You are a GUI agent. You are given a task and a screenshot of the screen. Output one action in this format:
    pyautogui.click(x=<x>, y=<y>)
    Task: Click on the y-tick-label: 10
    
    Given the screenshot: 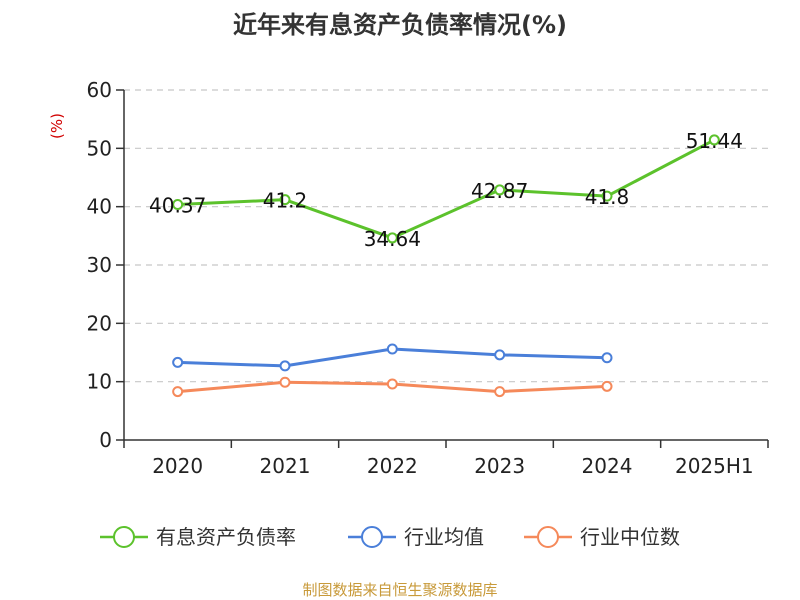 What is the action you would take?
    pyautogui.click(x=99, y=382)
    